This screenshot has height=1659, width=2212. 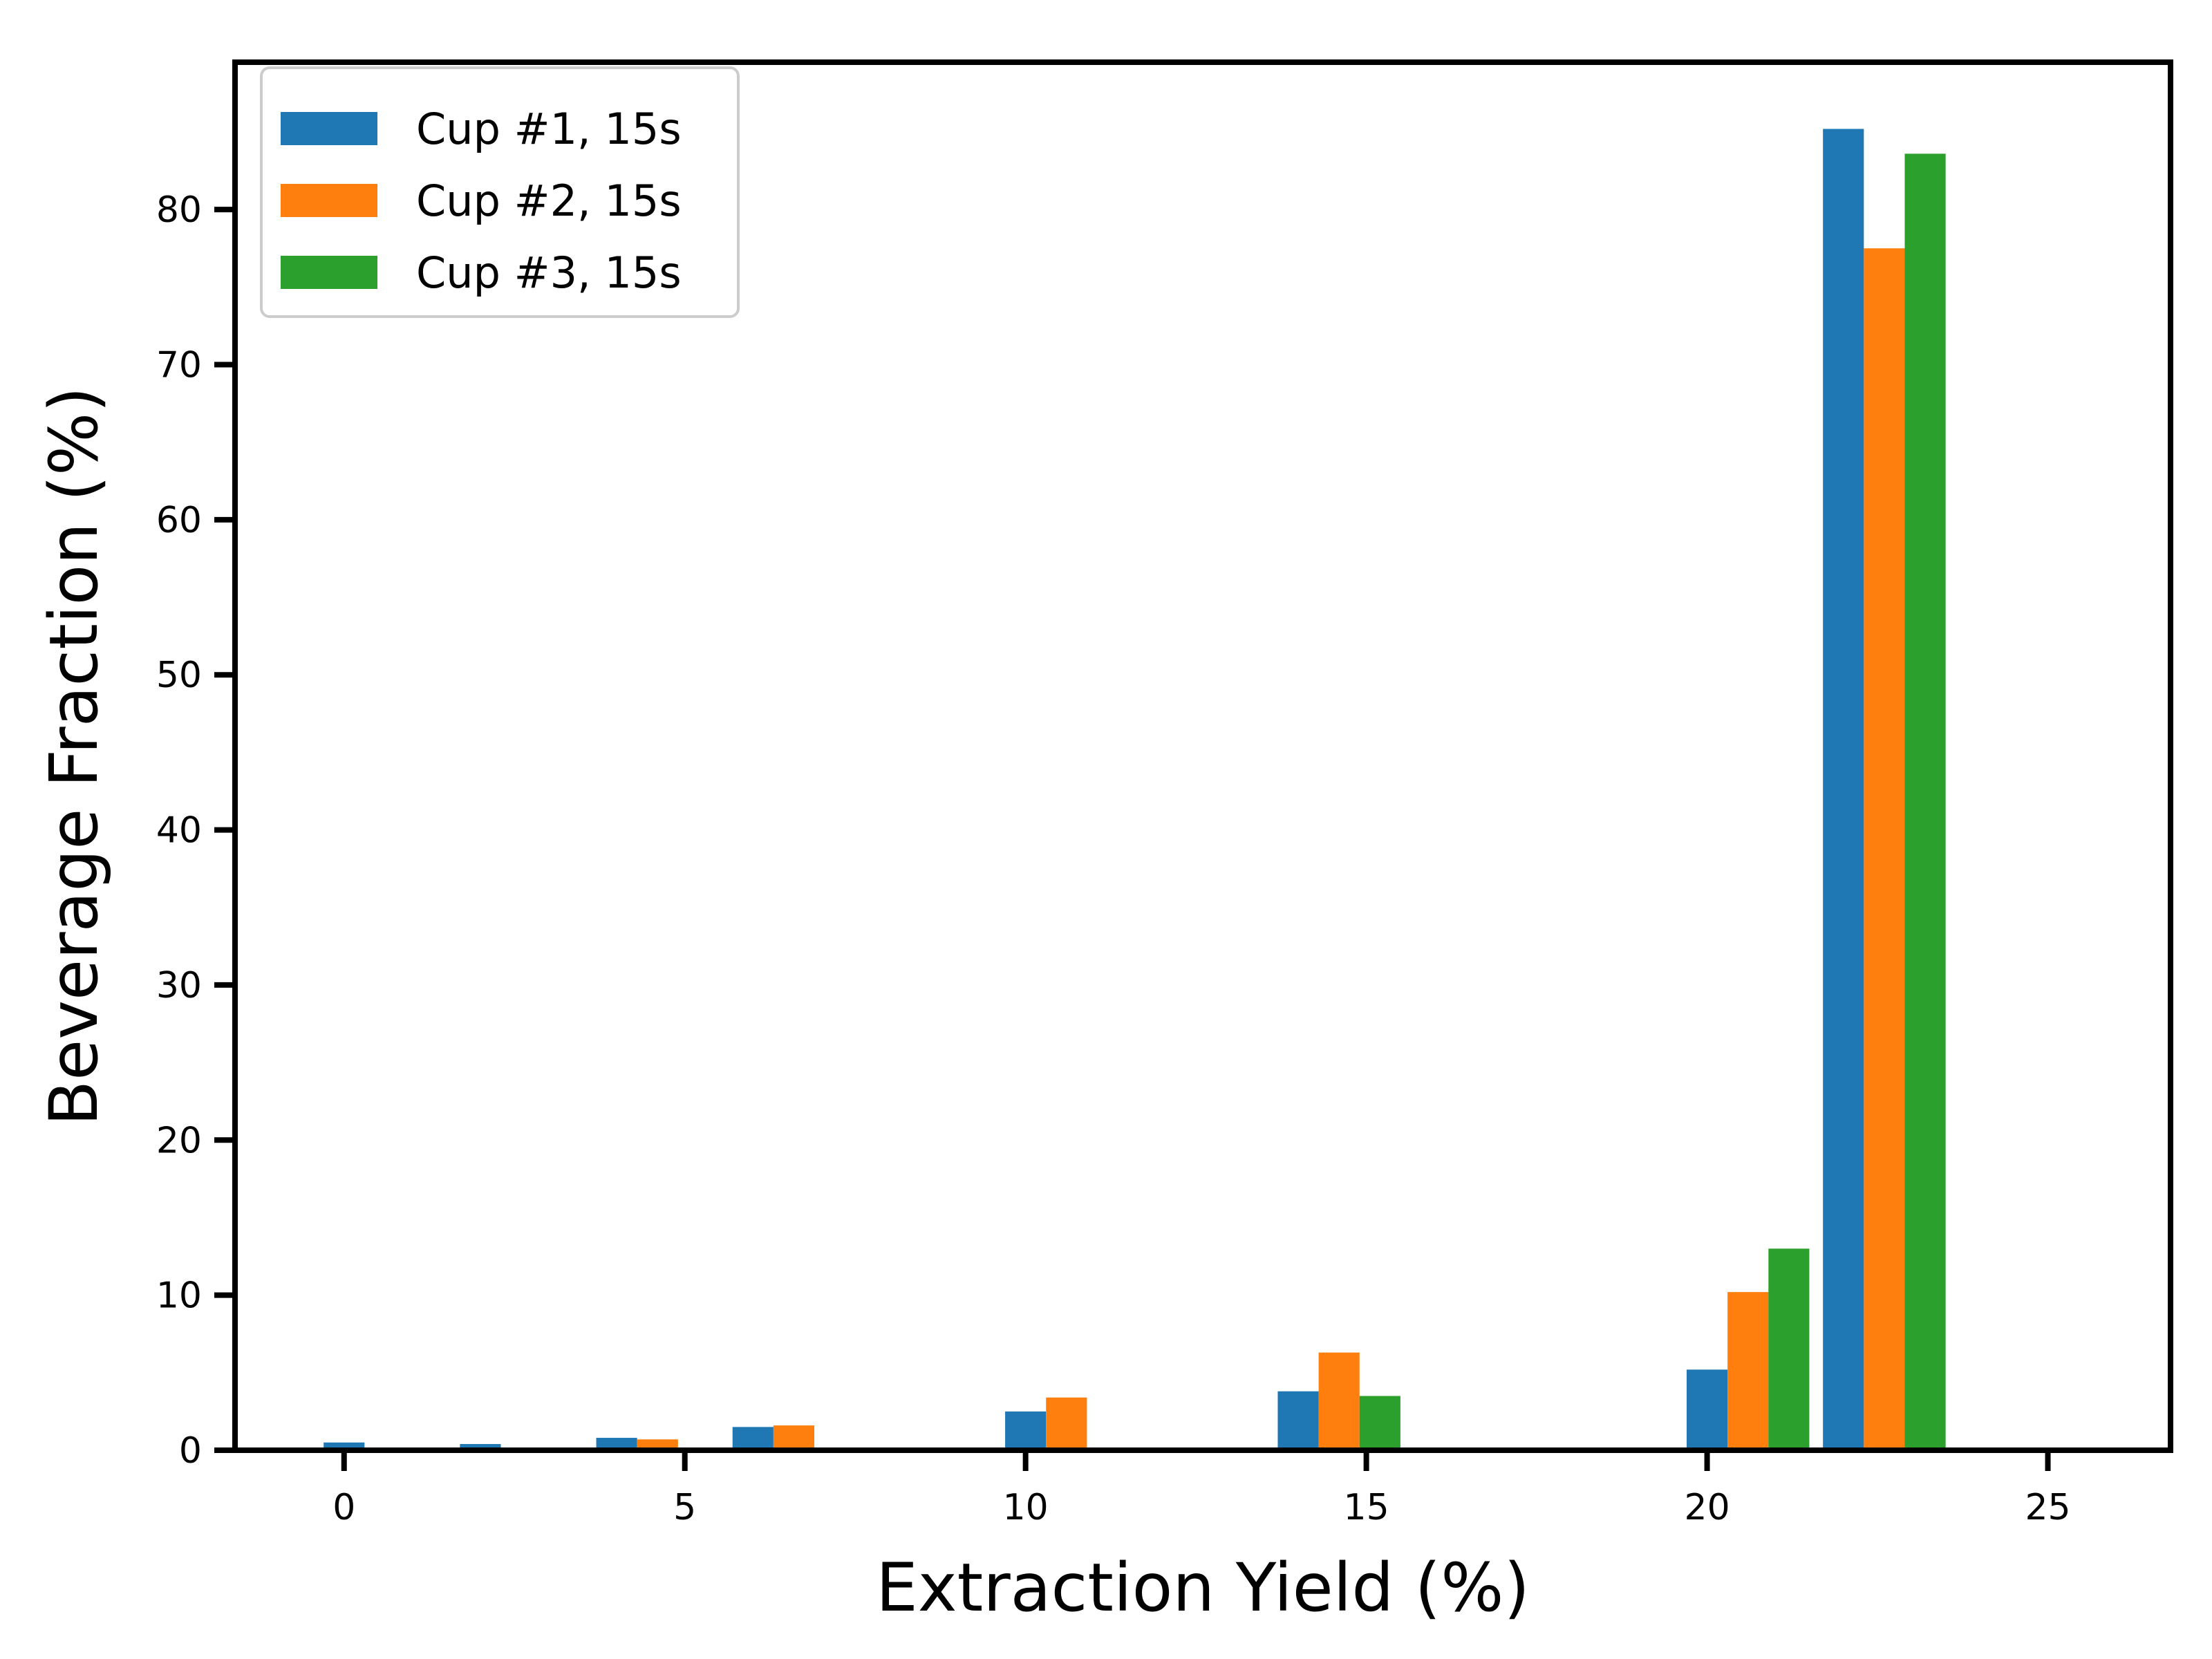 What do you see at coordinates (179, 210) in the screenshot?
I see `y-tick-label: 80` at bounding box center [179, 210].